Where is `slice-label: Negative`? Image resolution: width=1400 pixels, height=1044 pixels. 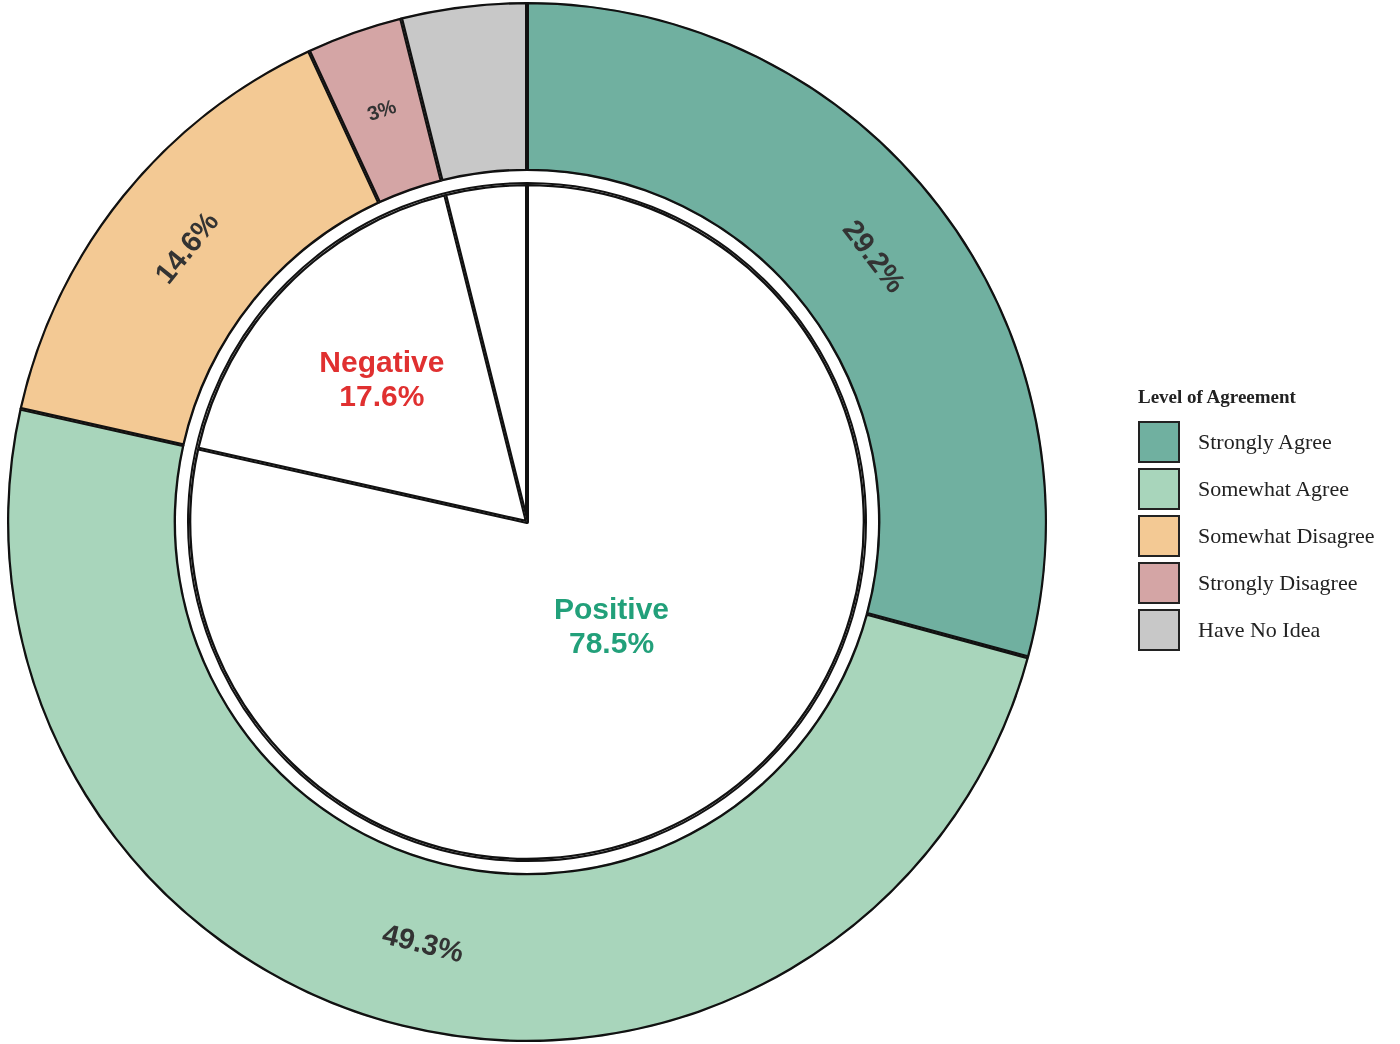 slice-label: Negative is located at coordinates (382, 361).